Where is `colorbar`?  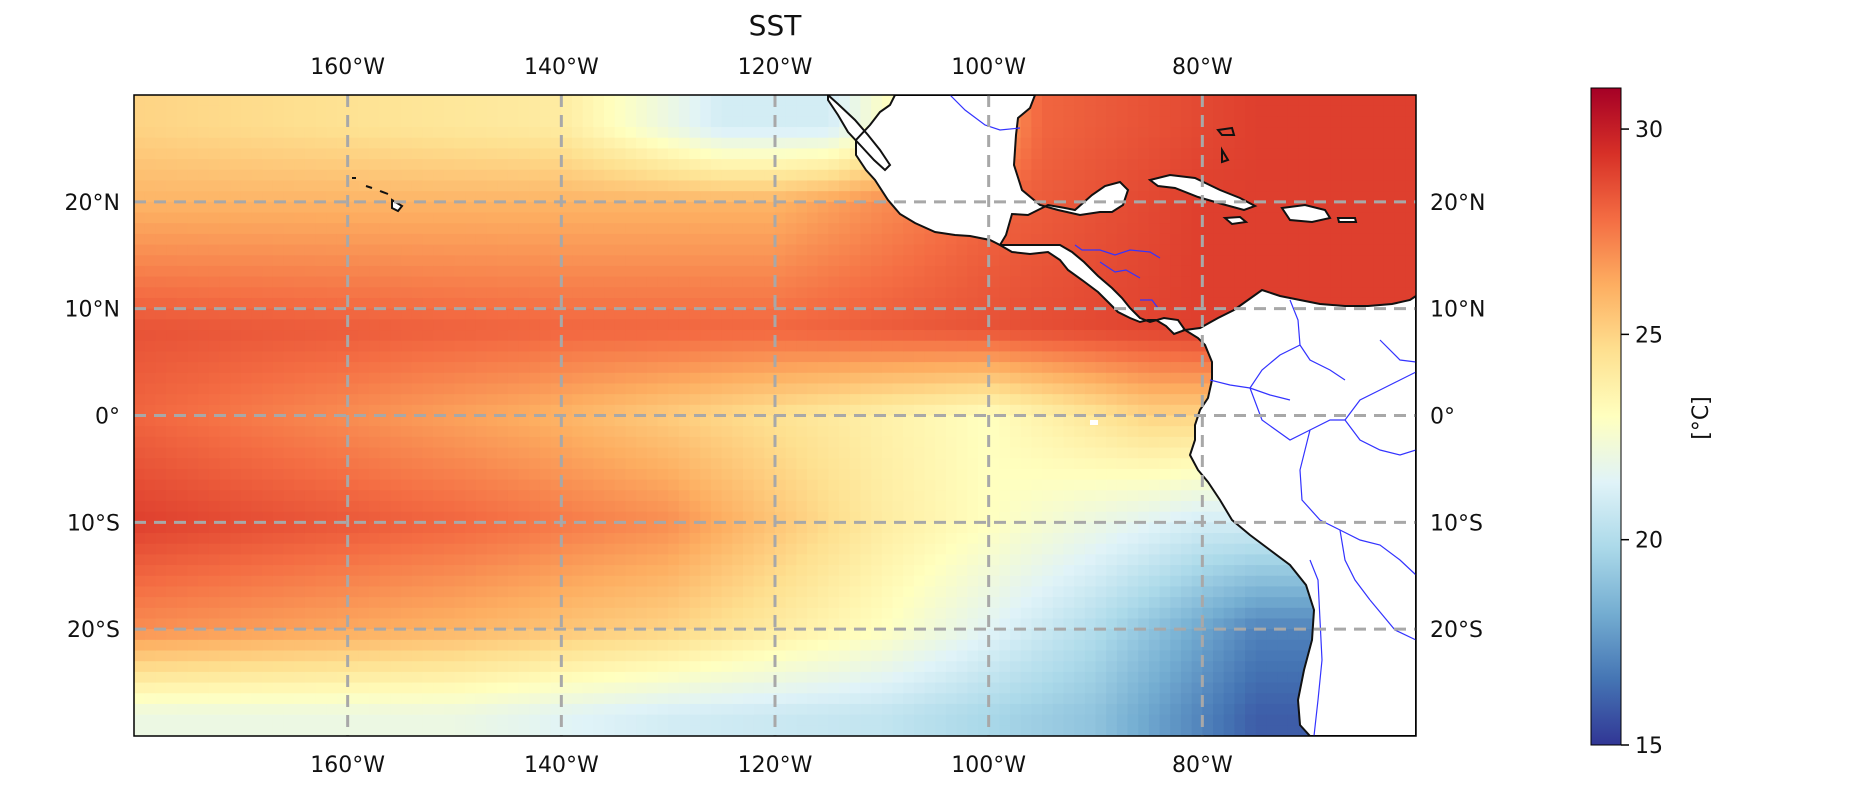 colorbar is located at coordinates (1606, 416).